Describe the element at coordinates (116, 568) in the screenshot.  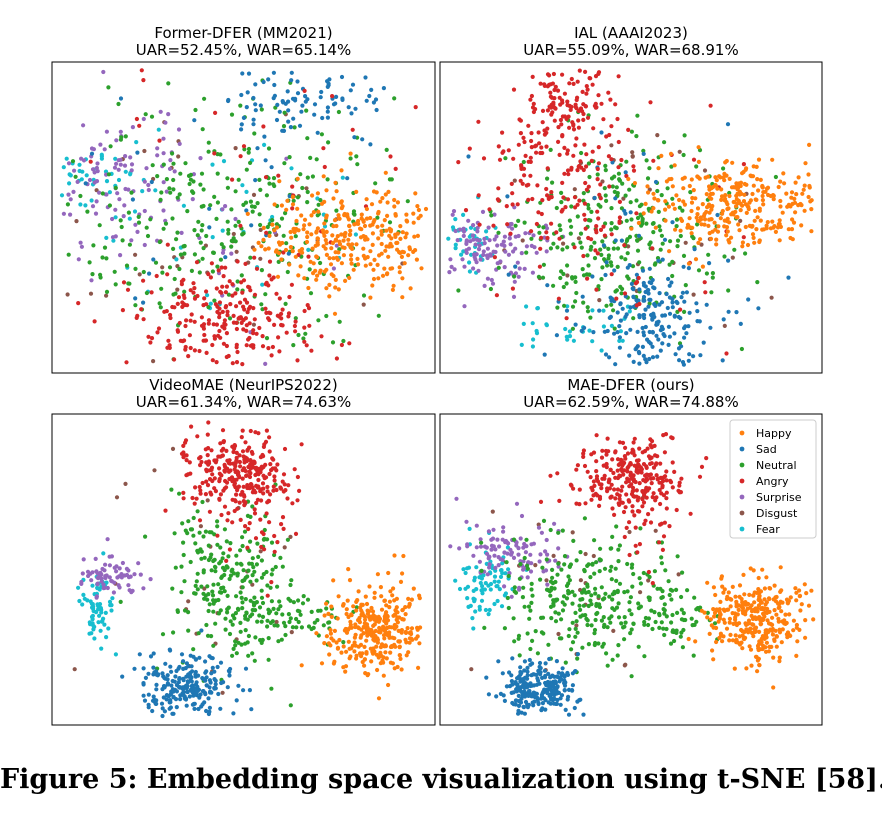
I see `series-surprise` at that location.